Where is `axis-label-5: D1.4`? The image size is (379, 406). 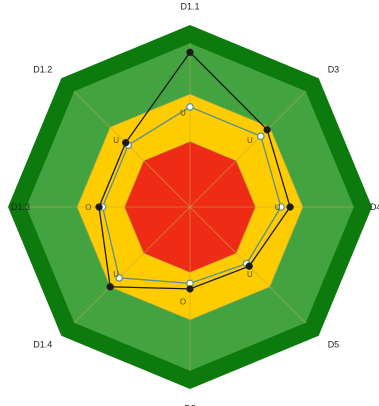
axis-label-5: D1.4 is located at coordinates (42, 345).